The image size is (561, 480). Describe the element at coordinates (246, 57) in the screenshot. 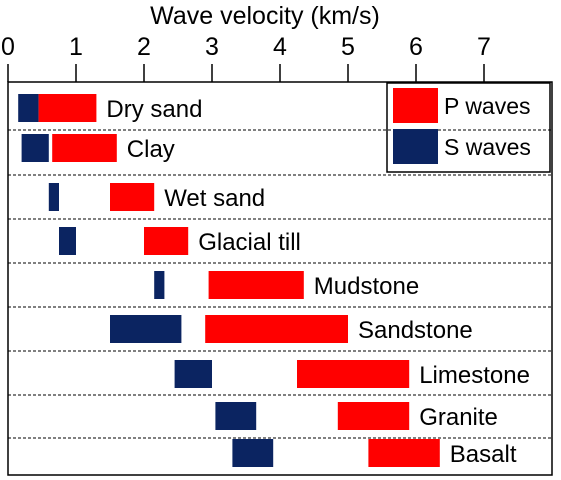

I see `x-axis-ticks: 0 1 2 3 4 5 6 7` at that location.